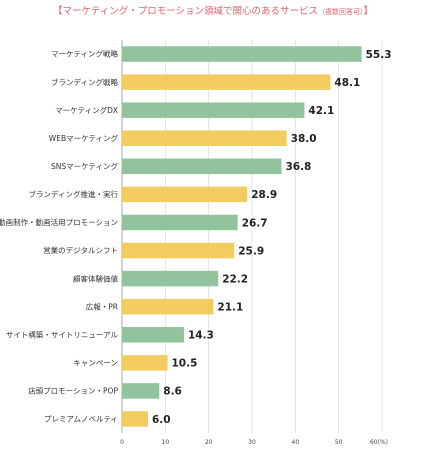  Describe the element at coordinates (166, 442) in the screenshot. I see `x-tick-label: 10` at that location.